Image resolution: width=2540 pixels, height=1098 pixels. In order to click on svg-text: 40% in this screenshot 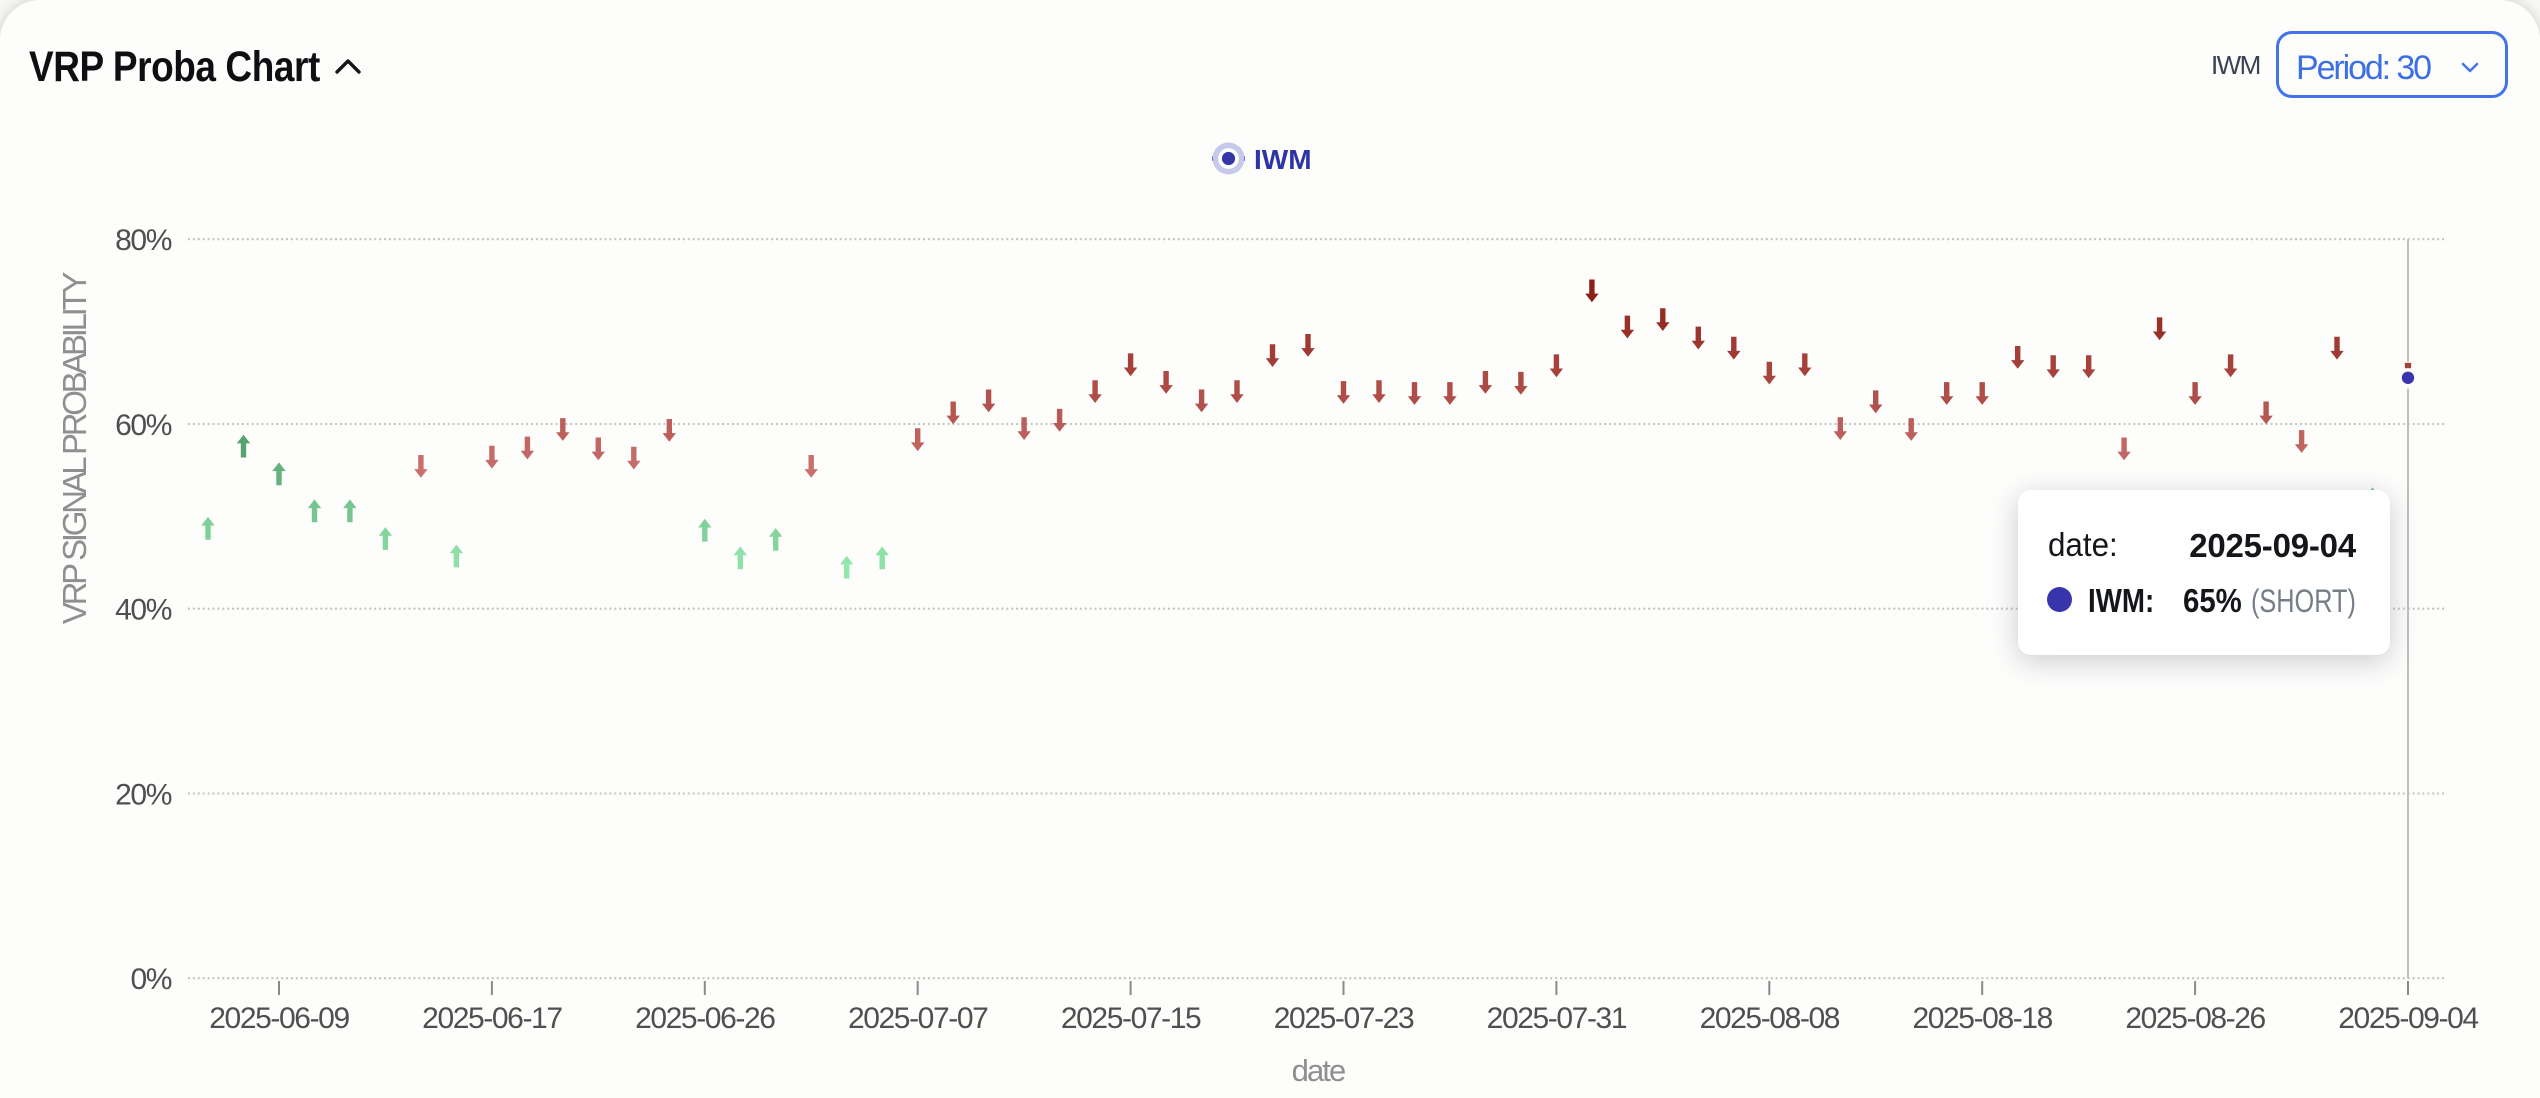, I will do `click(143, 610)`.